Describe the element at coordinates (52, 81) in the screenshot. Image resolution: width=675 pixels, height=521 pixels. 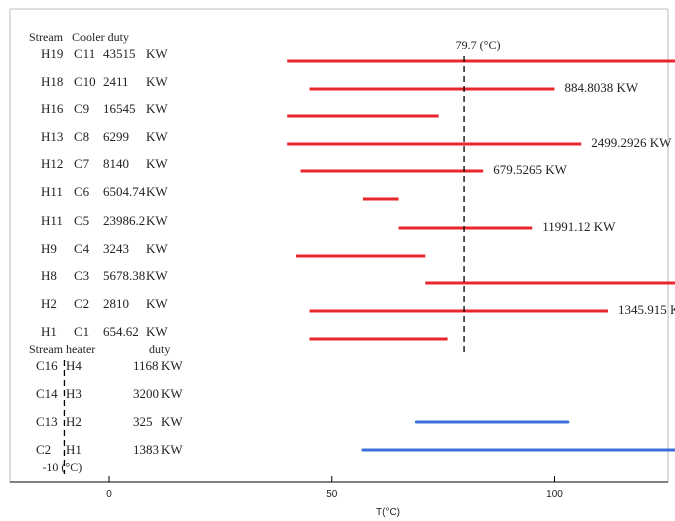
I see `cooler-row-hot: H18` at that location.